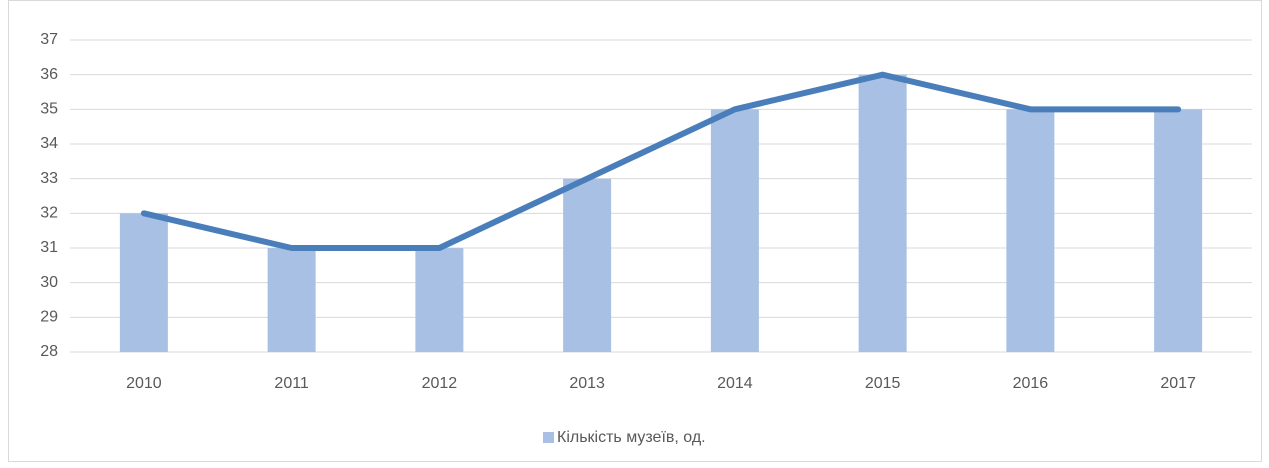  What do you see at coordinates (735, 383) in the screenshot?
I see `x-tick-label: 2014` at bounding box center [735, 383].